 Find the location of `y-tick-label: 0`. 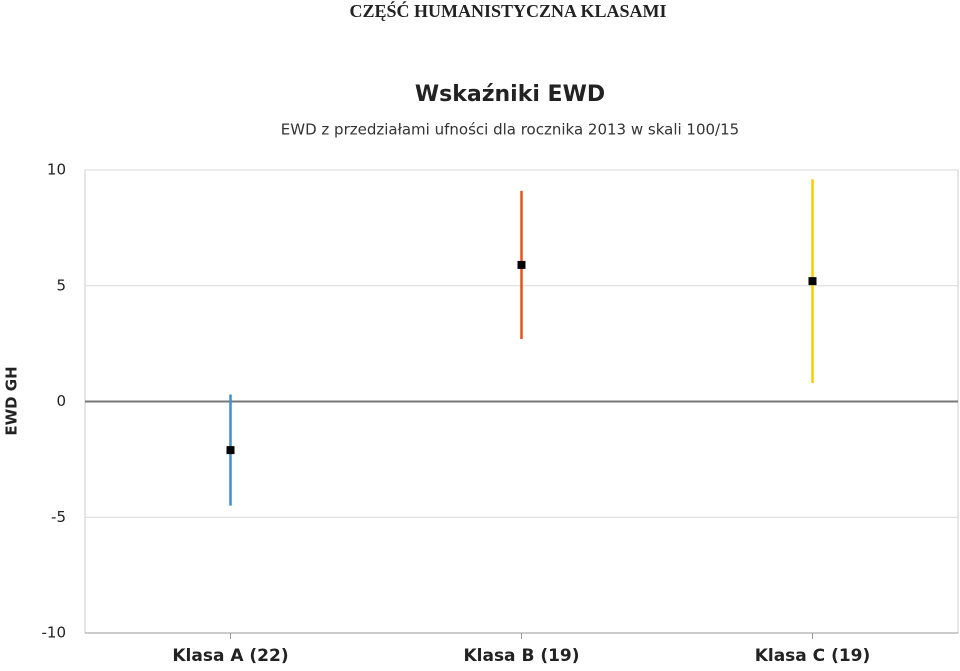

y-tick-label: 0 is located at coordinates (61, 401).